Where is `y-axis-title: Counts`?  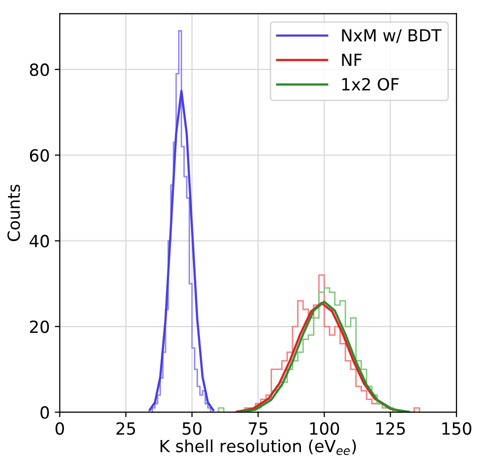
y-axis-title: Counts is located at coordinates (13, 213).